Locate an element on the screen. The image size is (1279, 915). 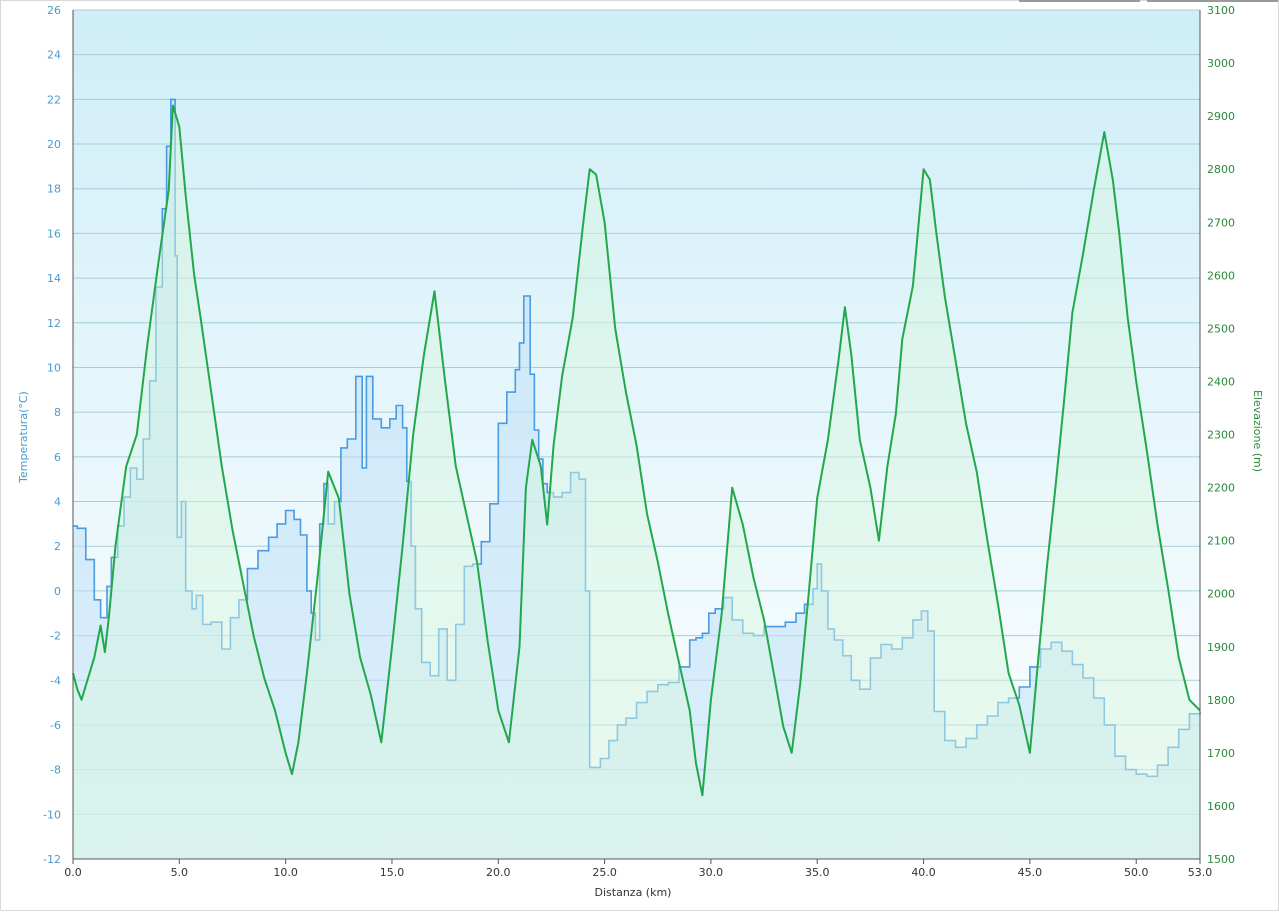
x-axis-label: Distanza (km) is located at coordinates (633, 892).